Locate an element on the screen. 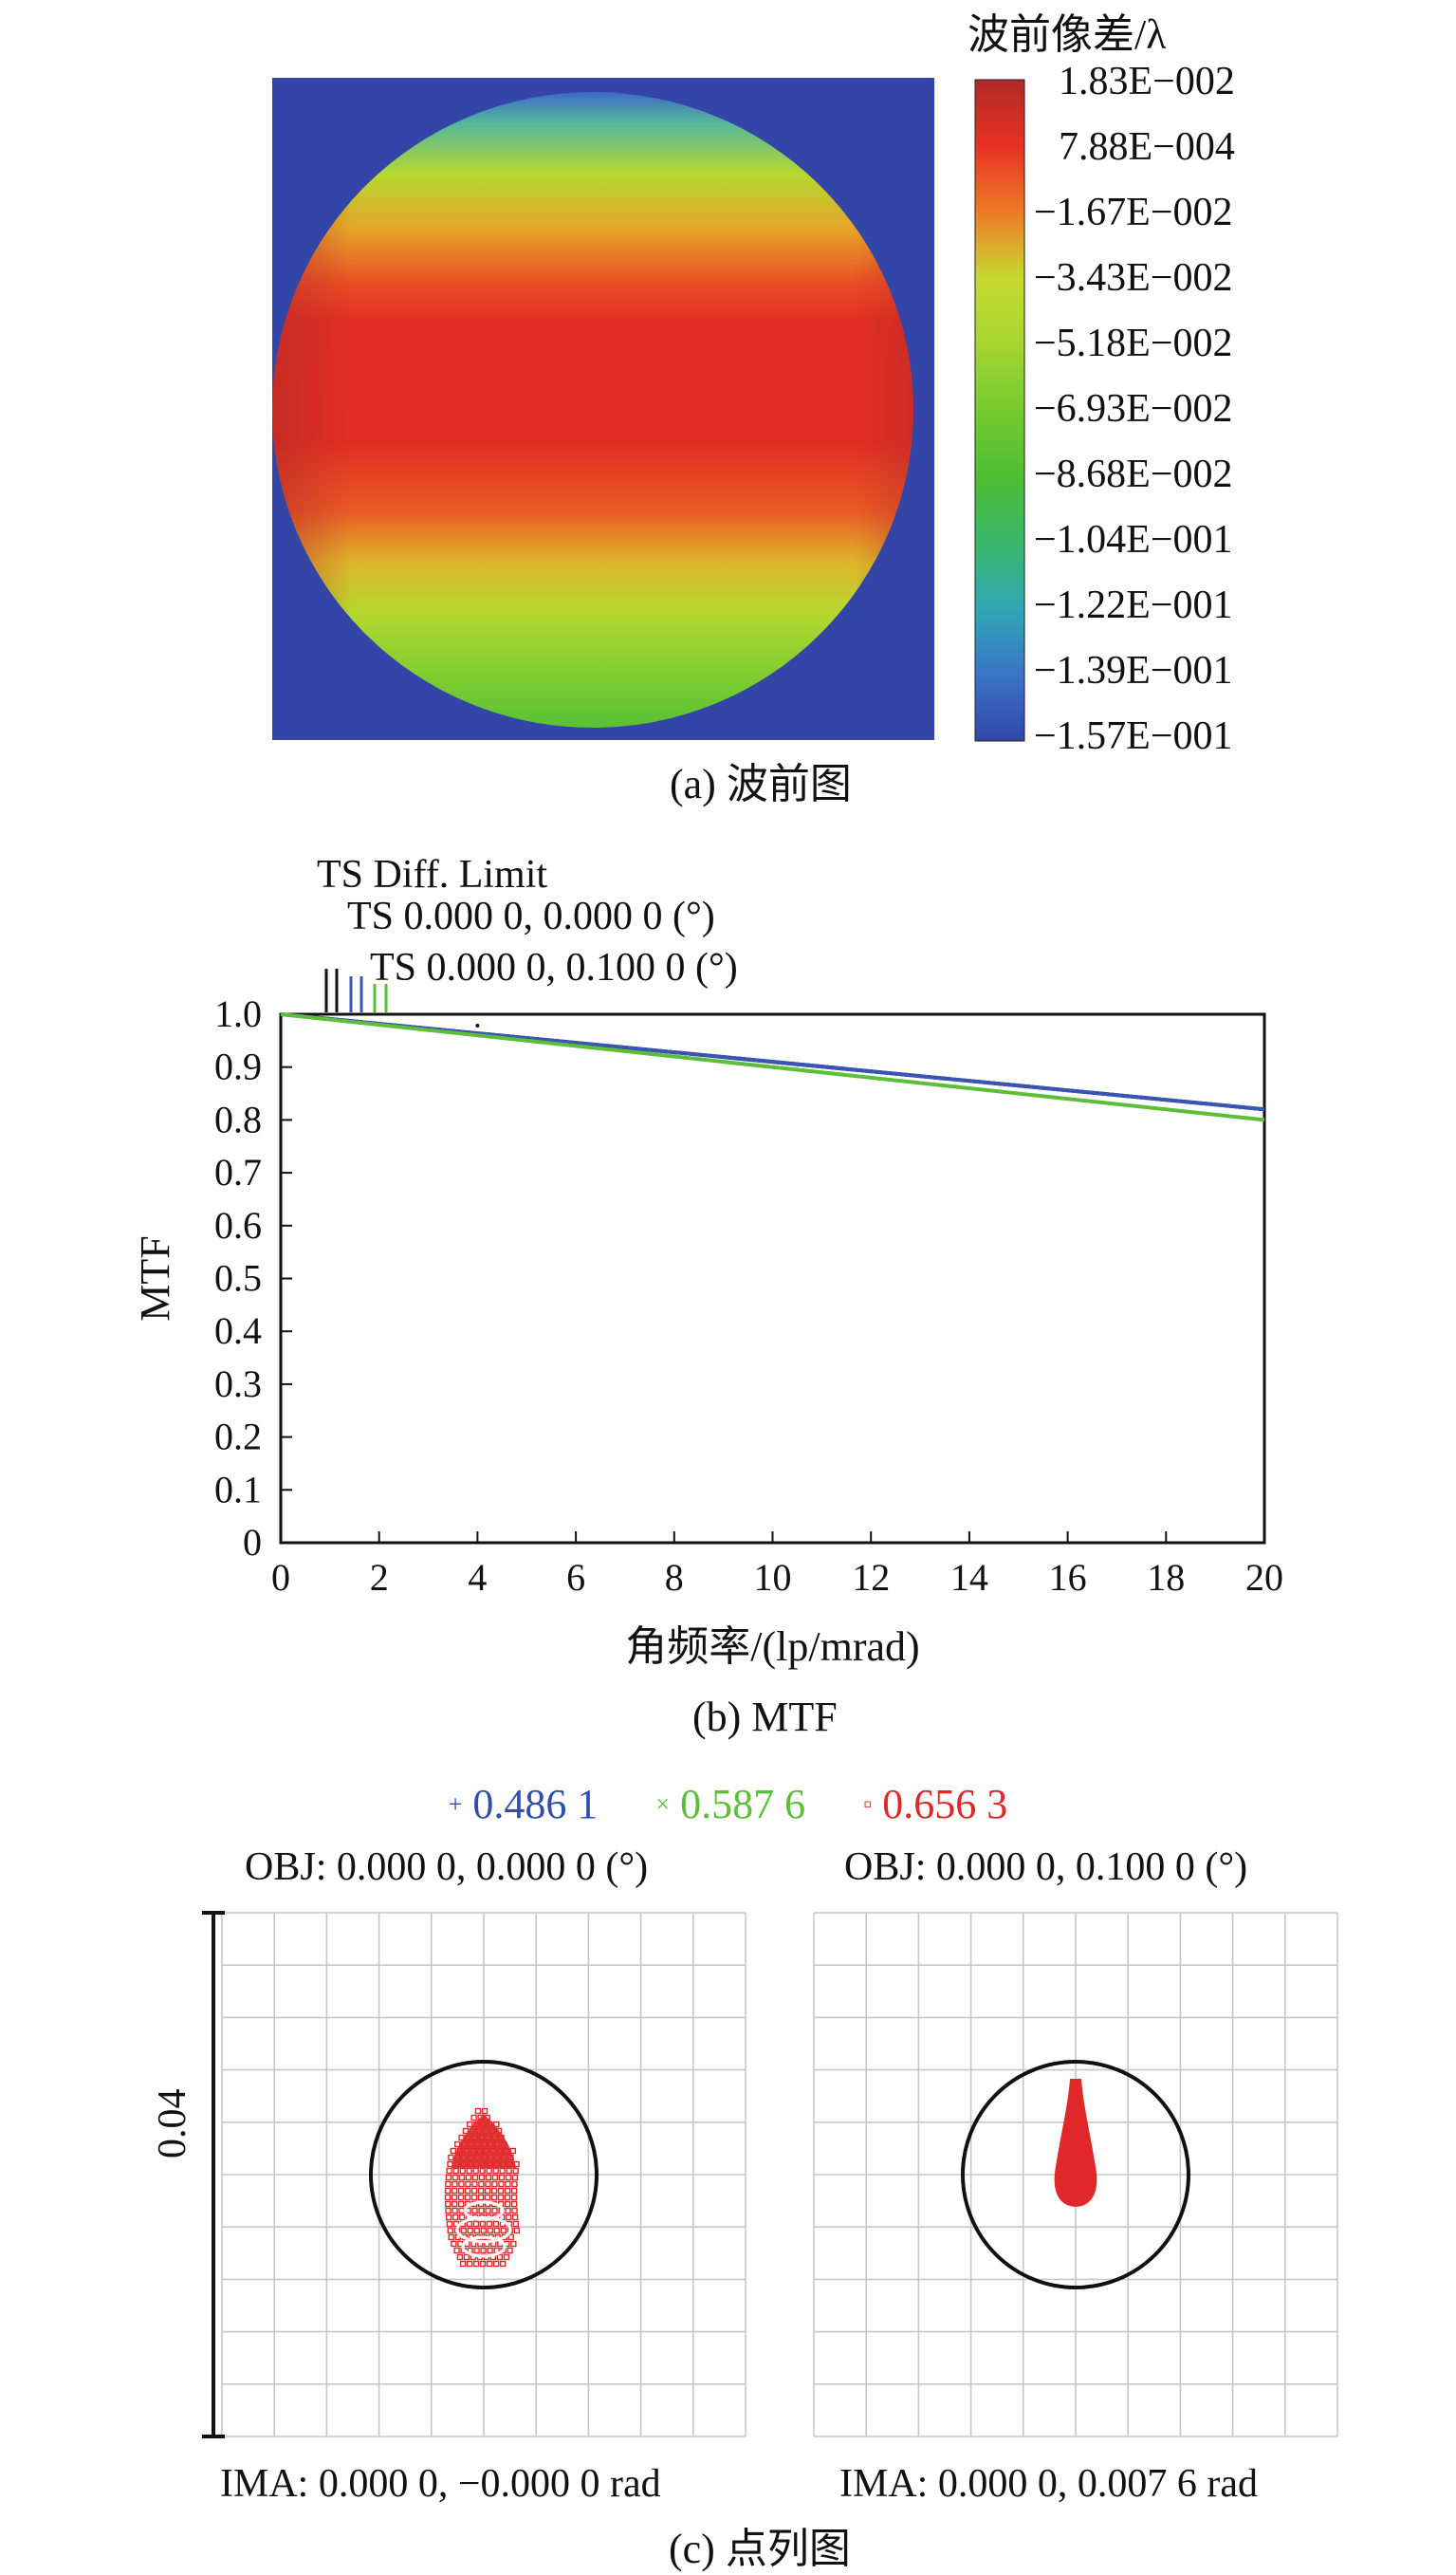  colorbar-title: 波前像差/λ is located at coordinates (1067, 34).